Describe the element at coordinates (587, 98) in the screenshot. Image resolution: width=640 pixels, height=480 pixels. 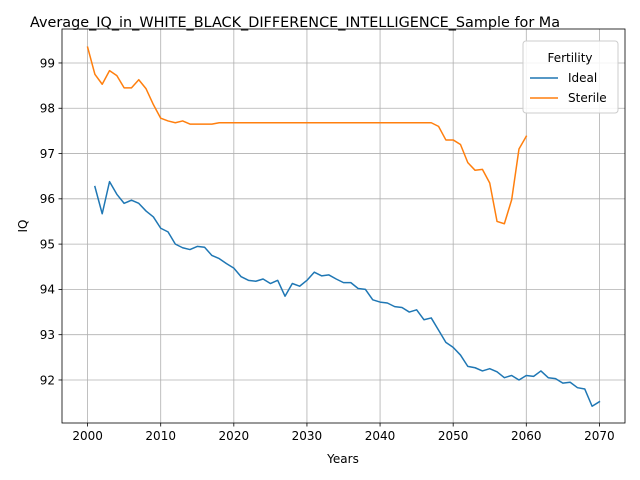
I see `legend-label-sterile: Sterile` at that location.